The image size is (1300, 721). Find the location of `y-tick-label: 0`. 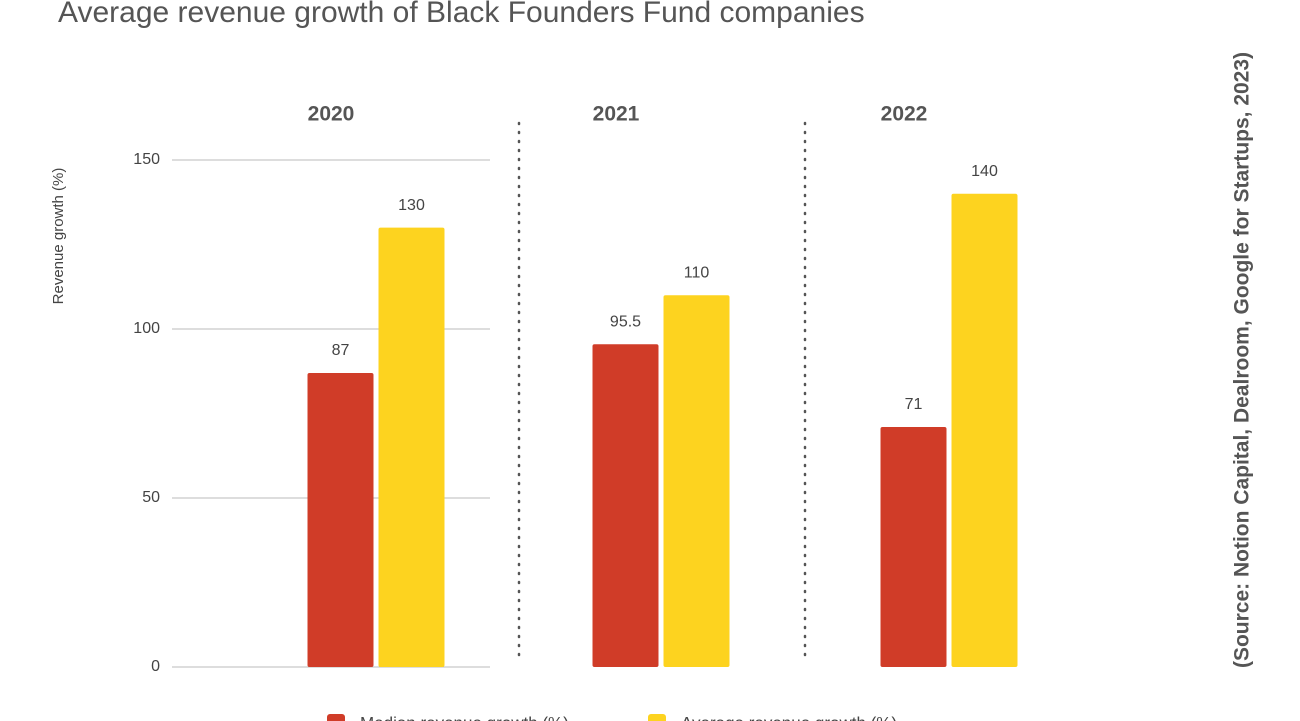

y-tick-label: 0 is located at coordinates (155, 666).